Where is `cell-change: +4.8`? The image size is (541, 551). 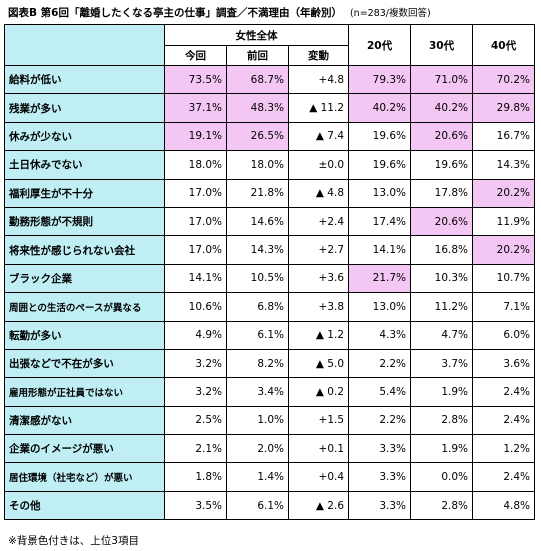
cell-change: +4.8 is located at coordinates (318, 79).